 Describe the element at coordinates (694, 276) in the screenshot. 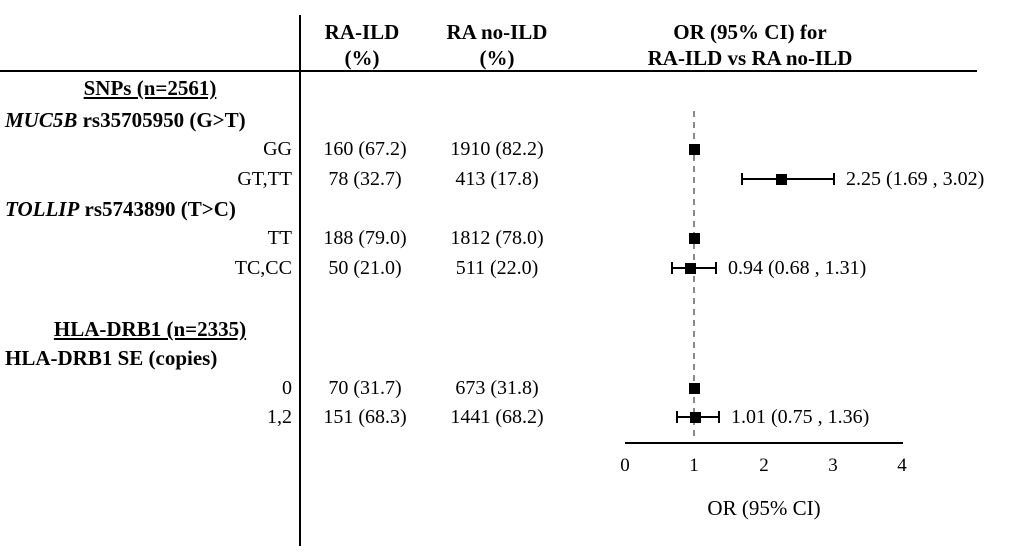

I see `reference-line` at that location.